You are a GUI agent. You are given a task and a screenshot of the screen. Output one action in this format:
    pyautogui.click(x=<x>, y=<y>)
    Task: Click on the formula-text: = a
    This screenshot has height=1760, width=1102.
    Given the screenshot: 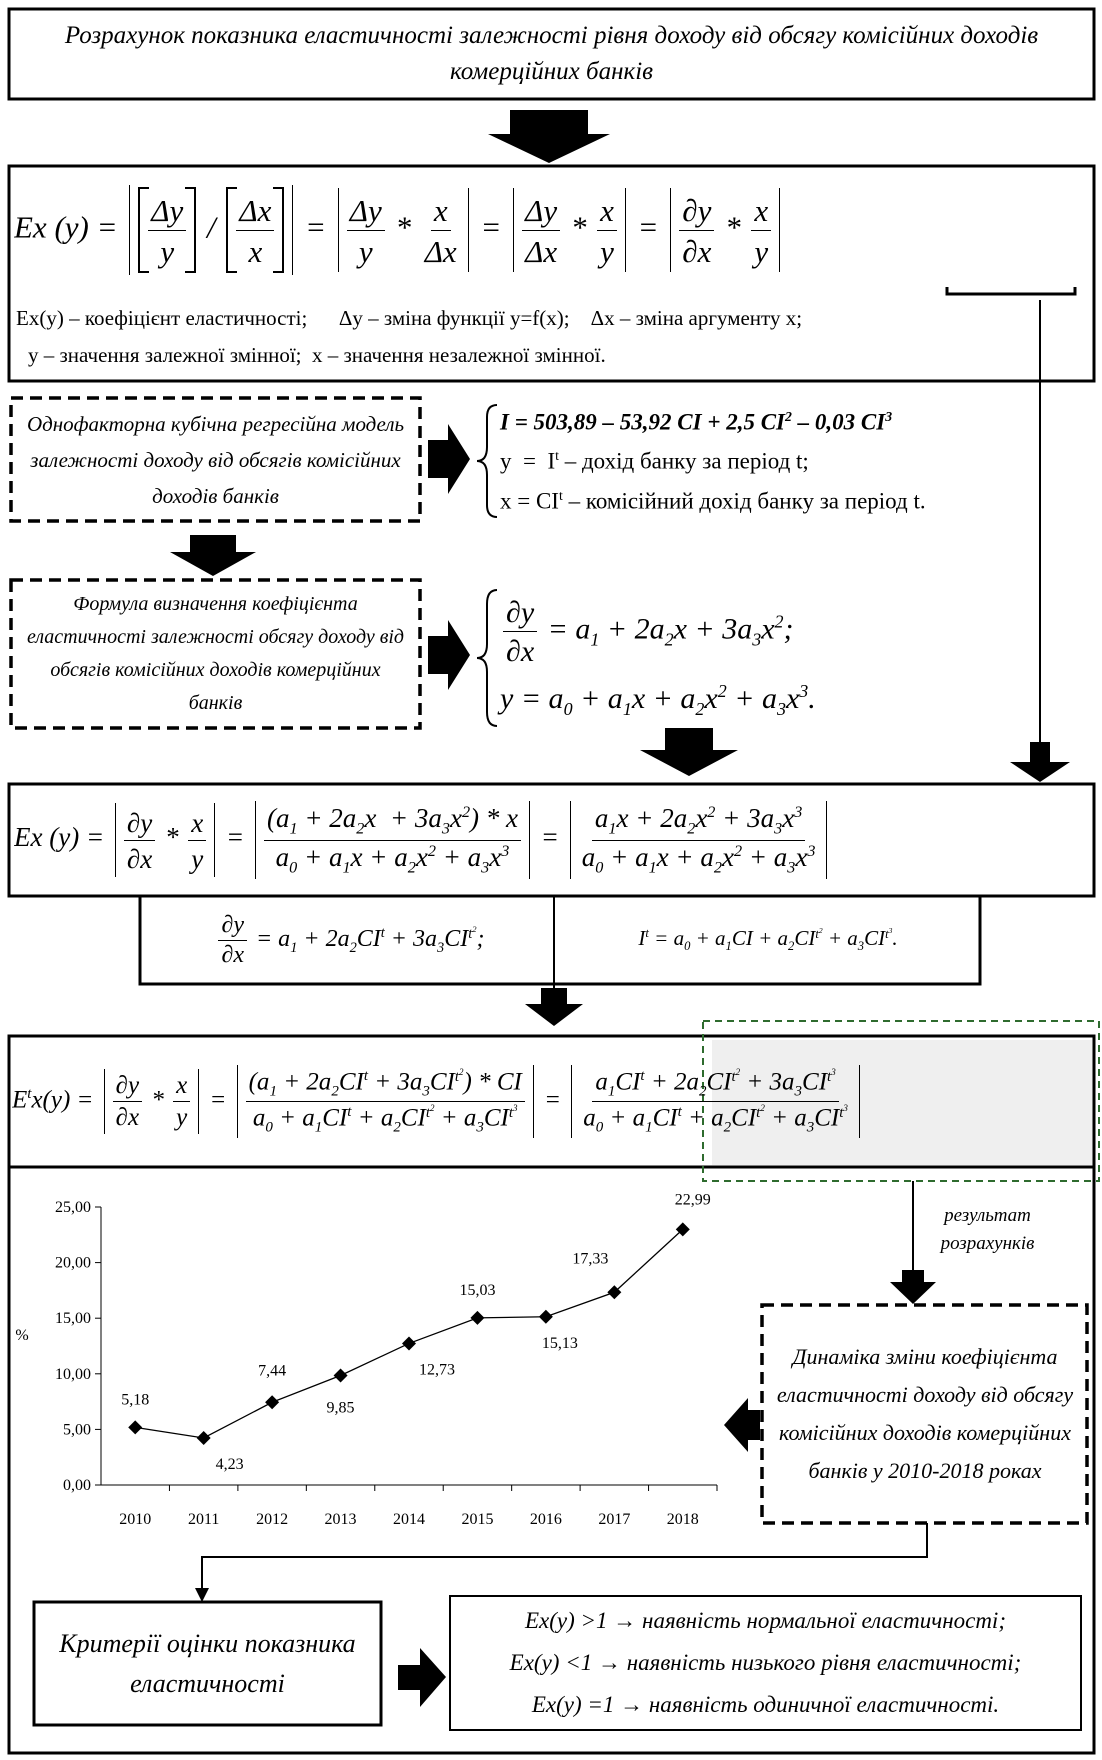 What is the action you would take?
    pyautogui.click(x=270, y=938)
    